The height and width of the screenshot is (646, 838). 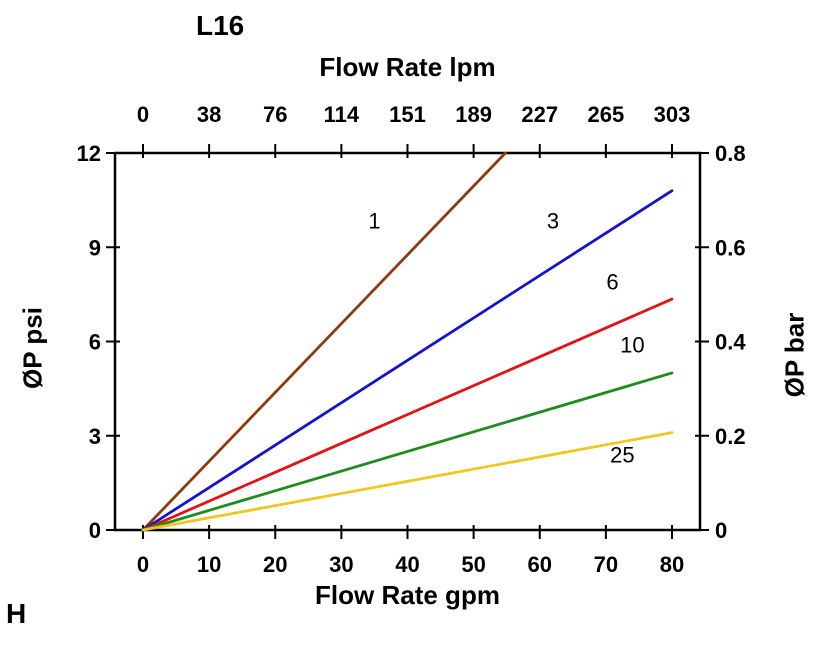 What do you see at coordinates (143, 114) in the screenshot?
I see `top-tick-label: 0` at bounding box center [143, 114].